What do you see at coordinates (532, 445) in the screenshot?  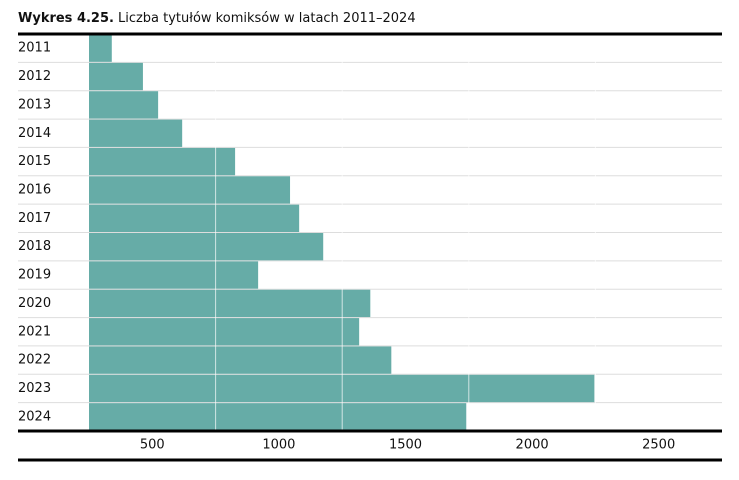 I see `x-tick-label: 2000` at bounding box center [532, 445].